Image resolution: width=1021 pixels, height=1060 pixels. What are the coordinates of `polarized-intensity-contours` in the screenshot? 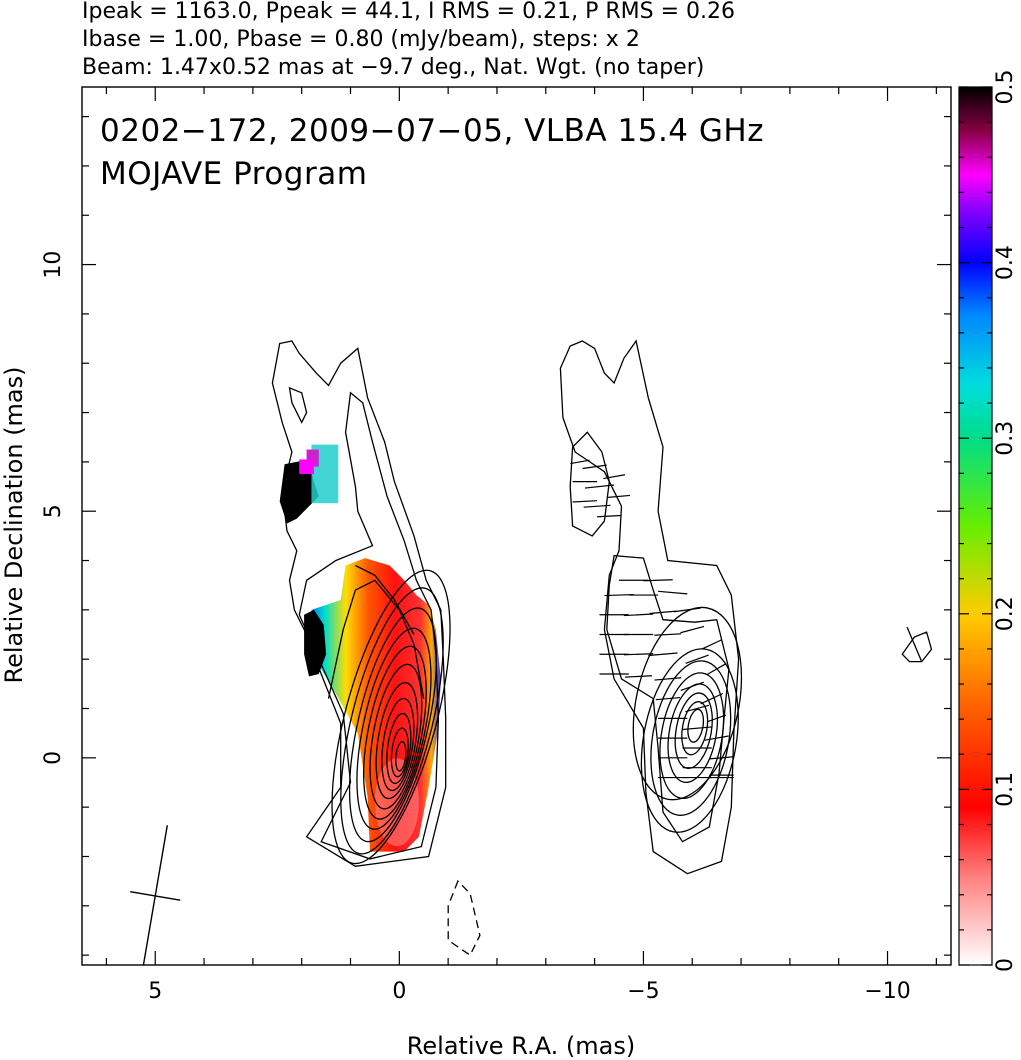 It's located at (651, 607).